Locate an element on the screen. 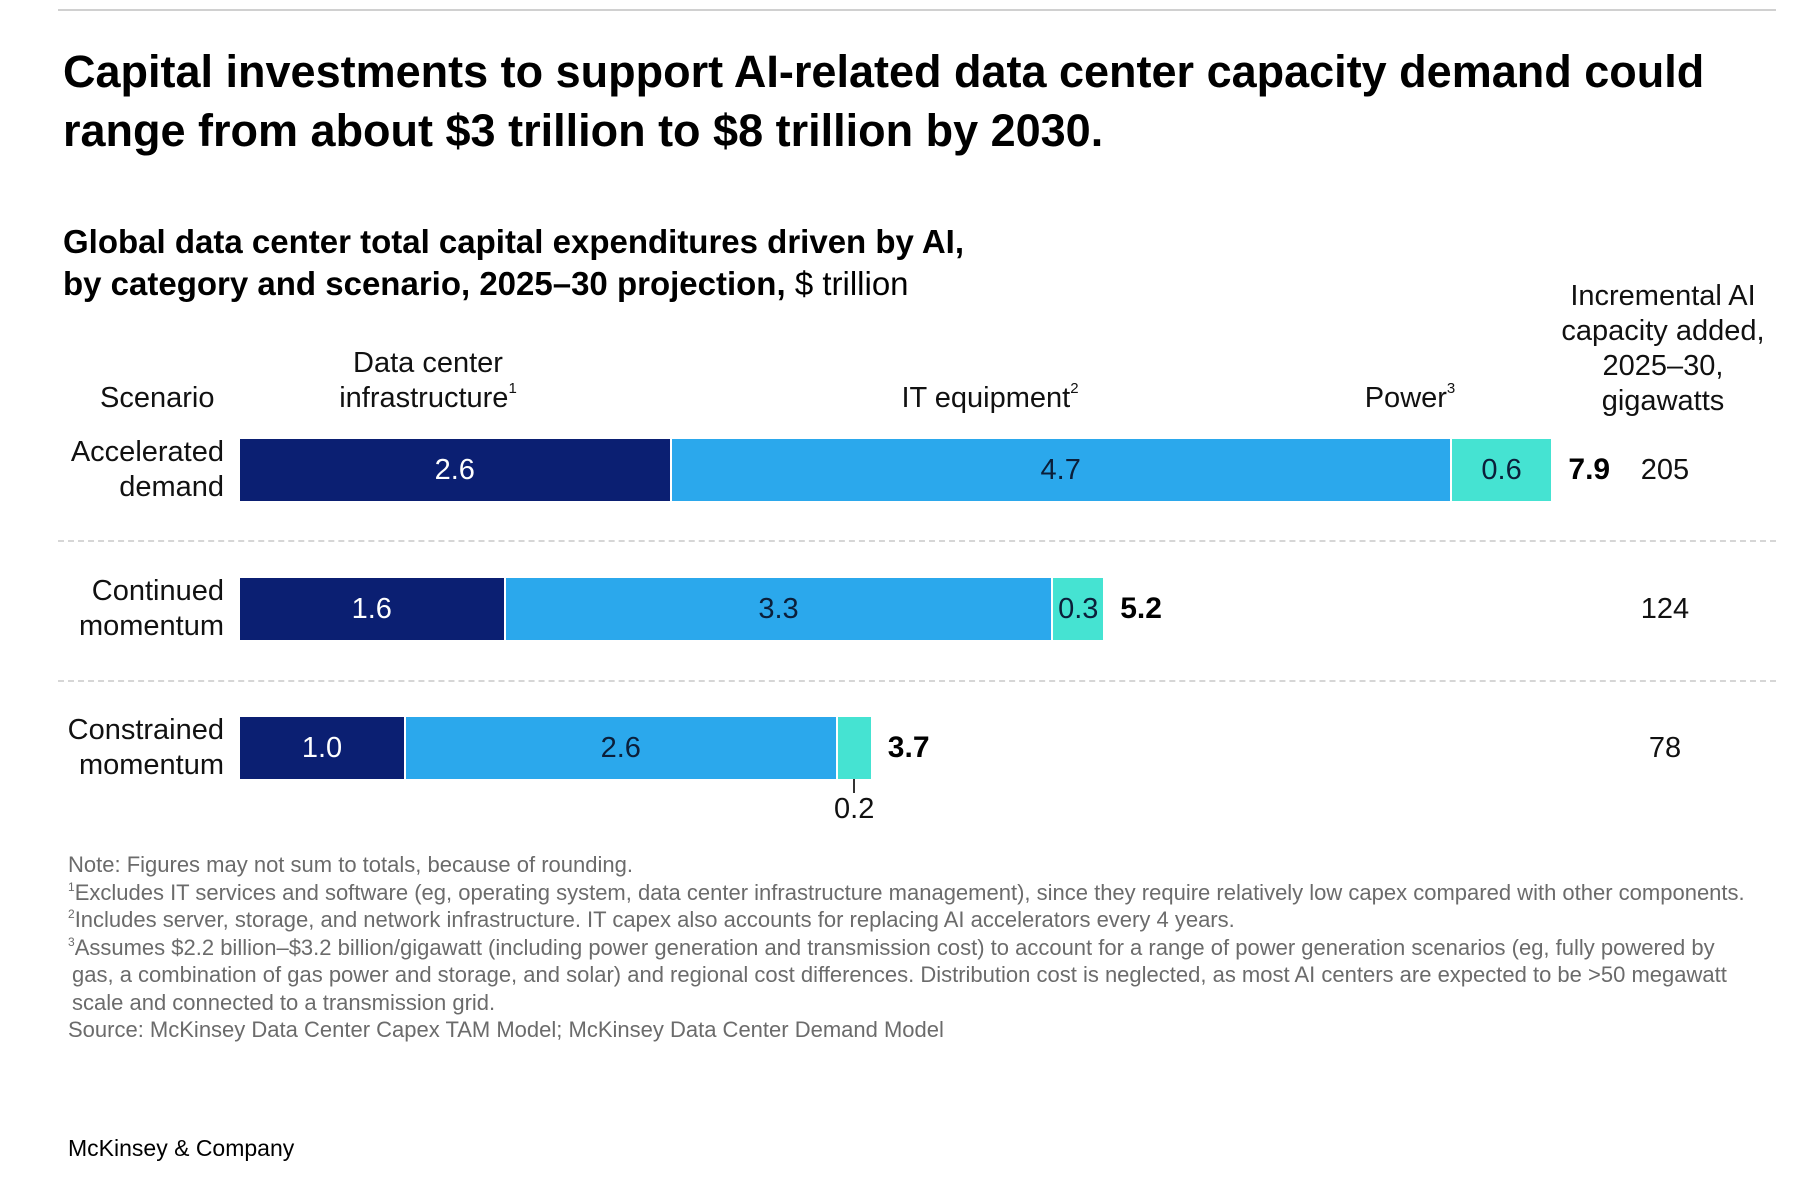  header-capacity-line4: gigawatts is located at coordinates (1663, 401).